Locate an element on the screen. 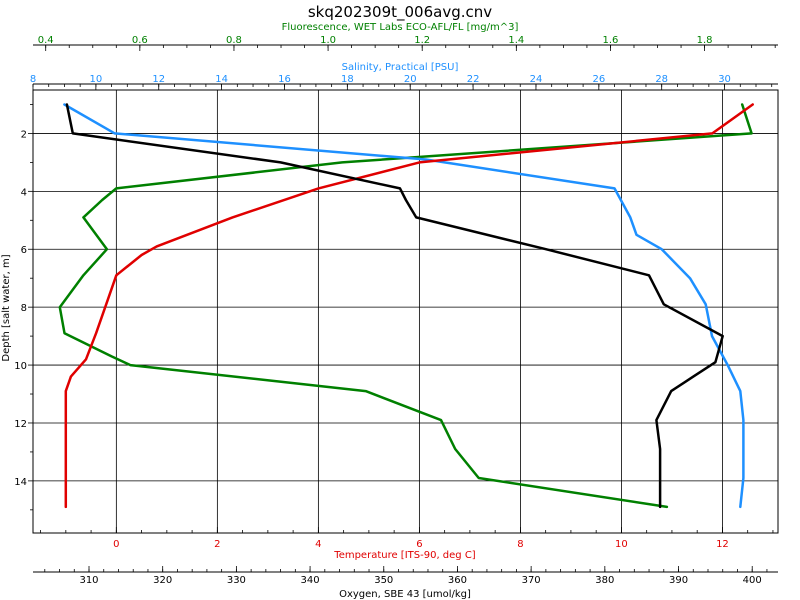 Image resolution: width=800 pixels, height=600 pixels. oxygen-tick-label: 400 is located at coordinates (752, 580).